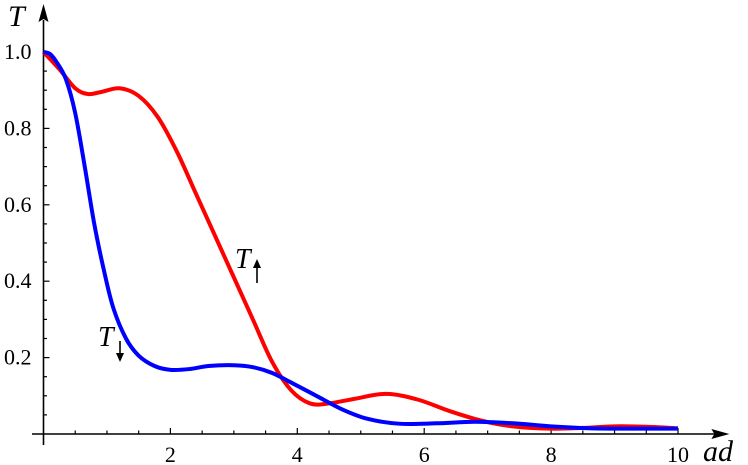 The width and height of the screenshot is (748, 465). I want to click on x-tick-label: 2, so click(170, 453).